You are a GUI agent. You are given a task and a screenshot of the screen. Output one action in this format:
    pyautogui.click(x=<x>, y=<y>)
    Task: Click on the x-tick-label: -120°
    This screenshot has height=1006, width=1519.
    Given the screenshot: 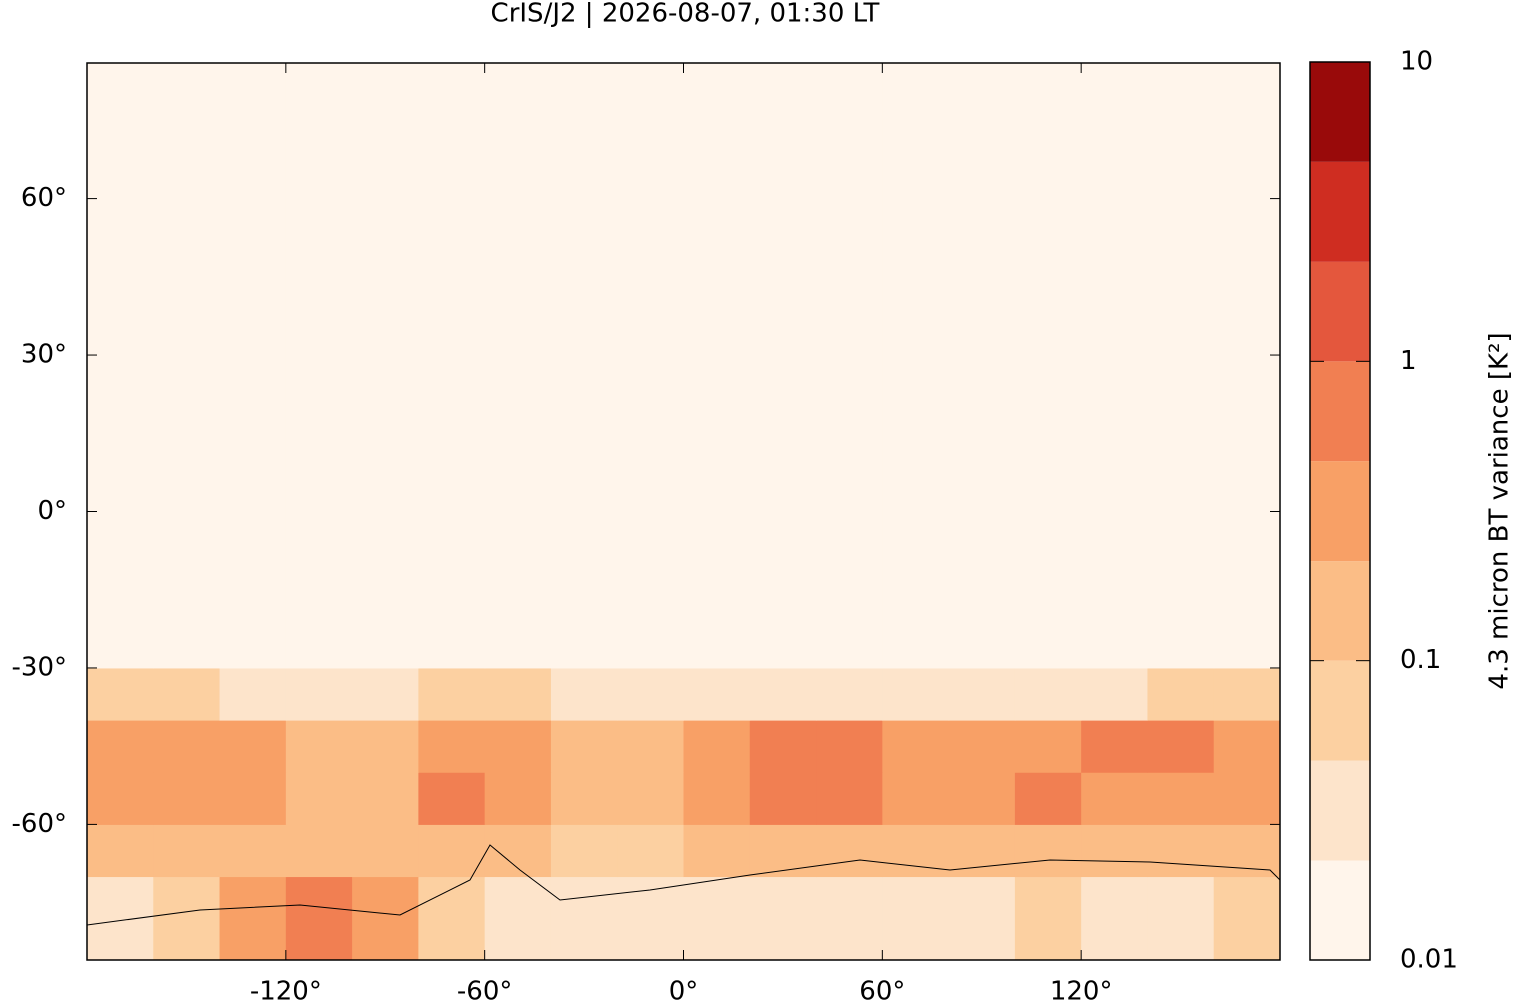 What is the action you would take?
    pyautogui.click(x=286, y=990)
    